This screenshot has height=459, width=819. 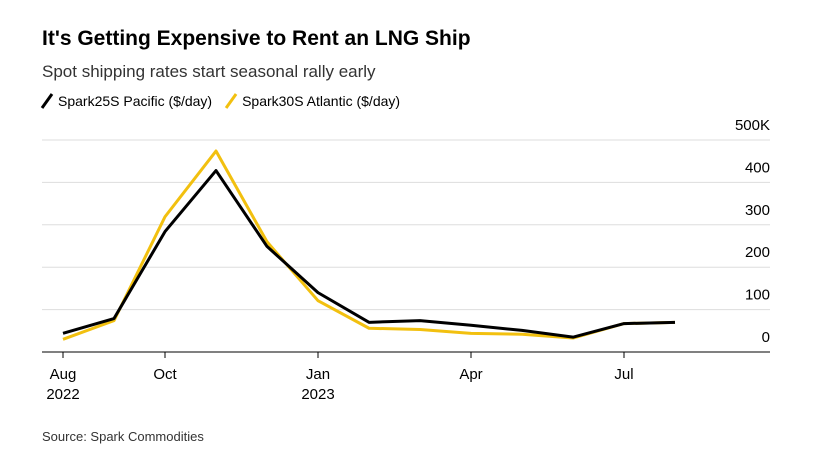 What do you see at coordinates (623, 374) in the screenshot?
I see `x-tick-label: Jul` at bounding box center [623, 374].